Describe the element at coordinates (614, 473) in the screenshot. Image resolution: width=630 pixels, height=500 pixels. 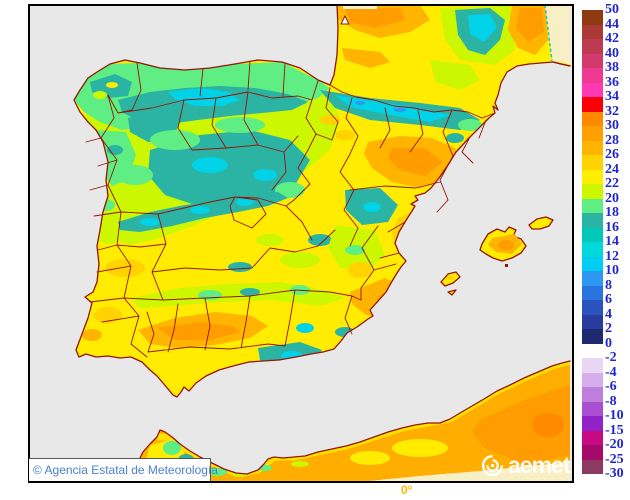
I see `colorbar-label: -30` at that location.